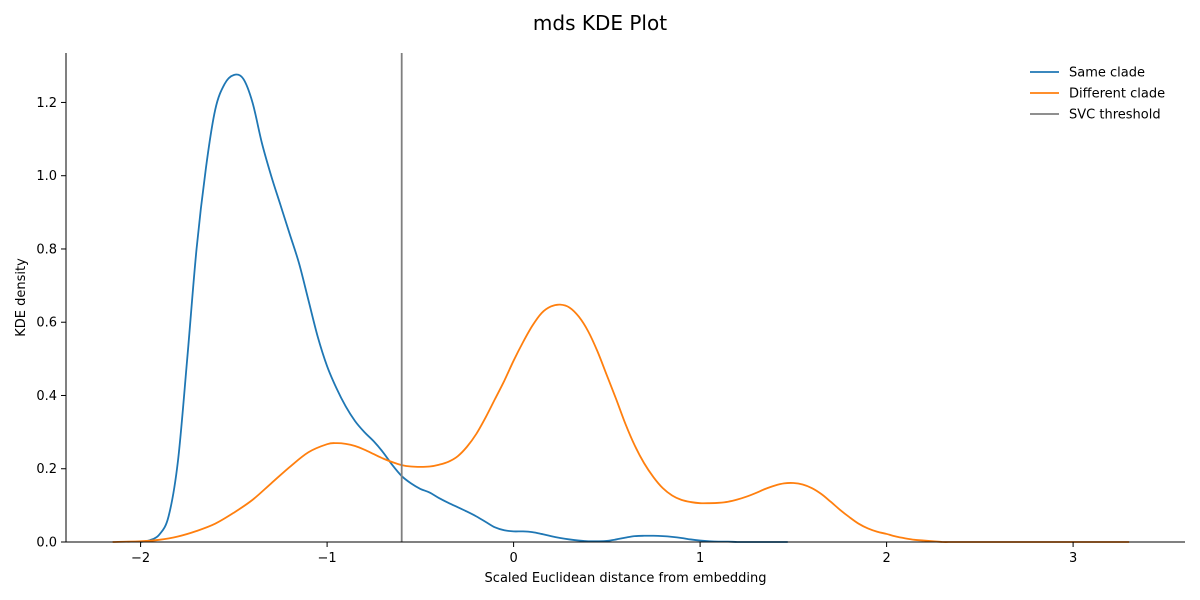 This screenshot has height=600, width=1200. I want to click on y-tick-label: 0.8, so click(46, 249).